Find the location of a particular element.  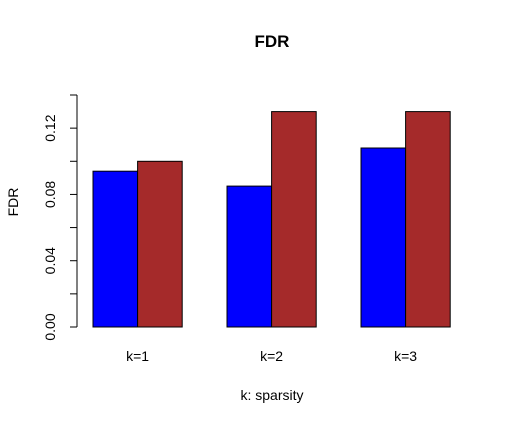

bar-k=2-series-1 is located at coordinates (249, 256).